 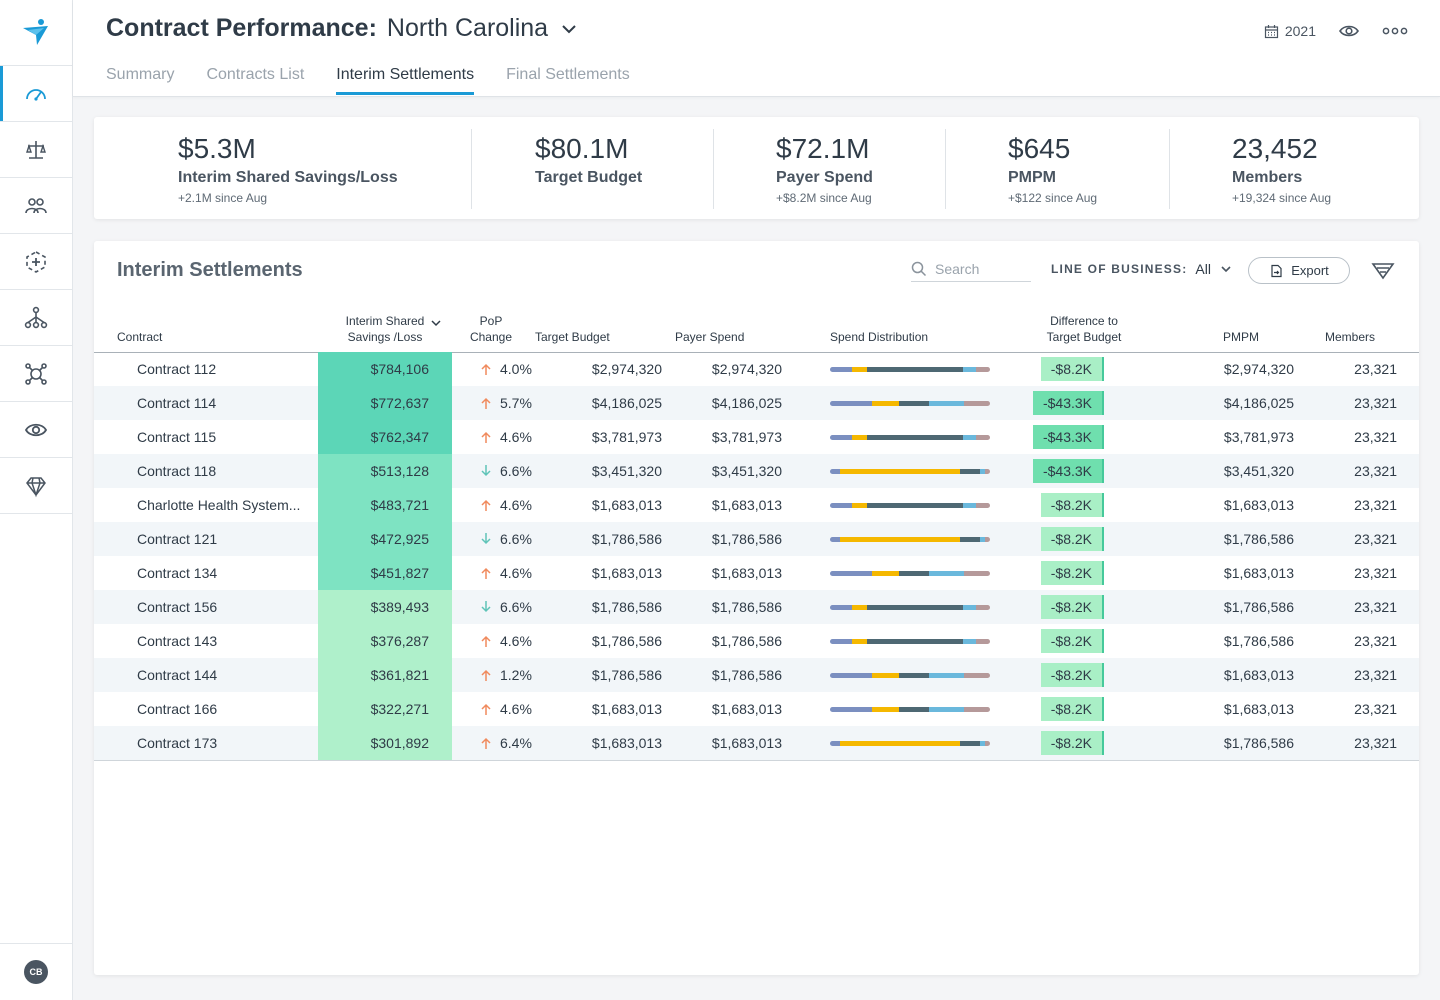 I want to click on contract-name: Contract 156, so click(x=177, y=607).